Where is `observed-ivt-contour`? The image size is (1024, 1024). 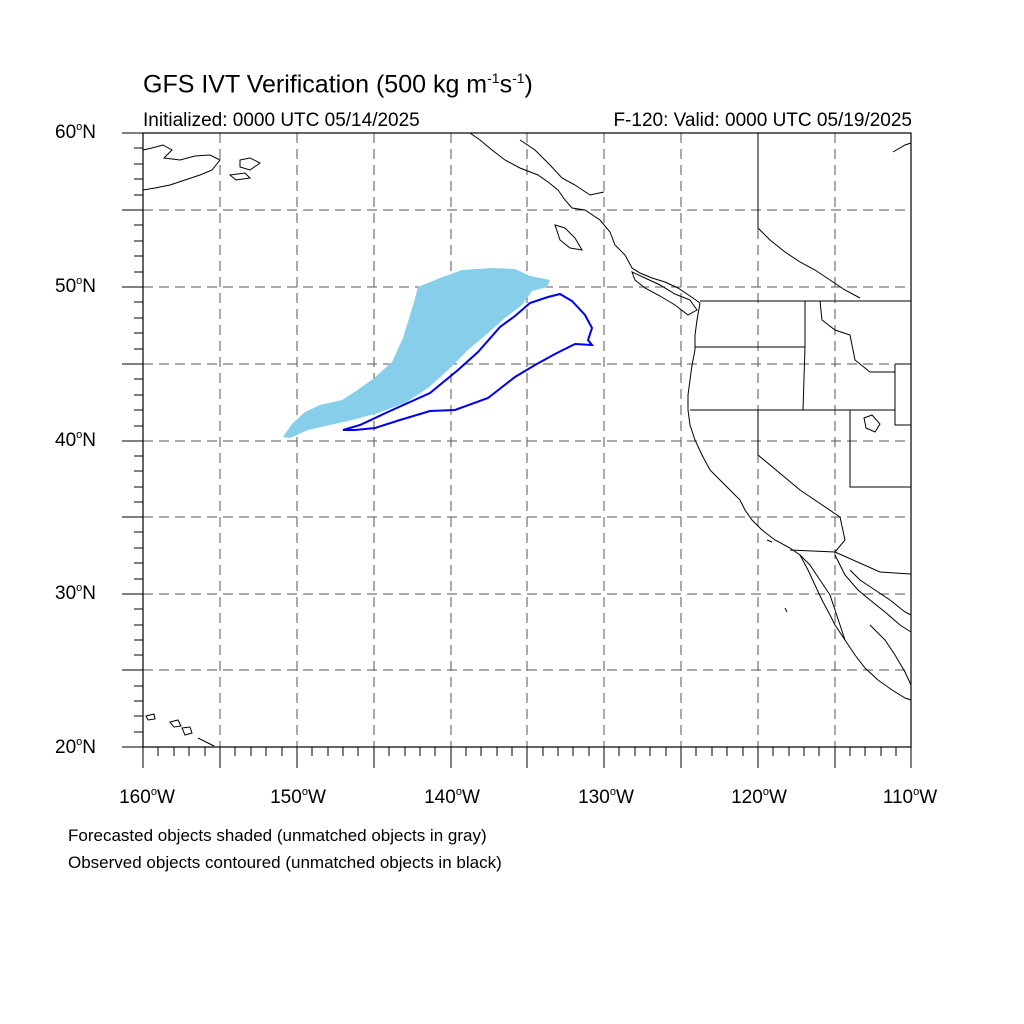 observed-ivt-contour is located at coordinates (468, 361).